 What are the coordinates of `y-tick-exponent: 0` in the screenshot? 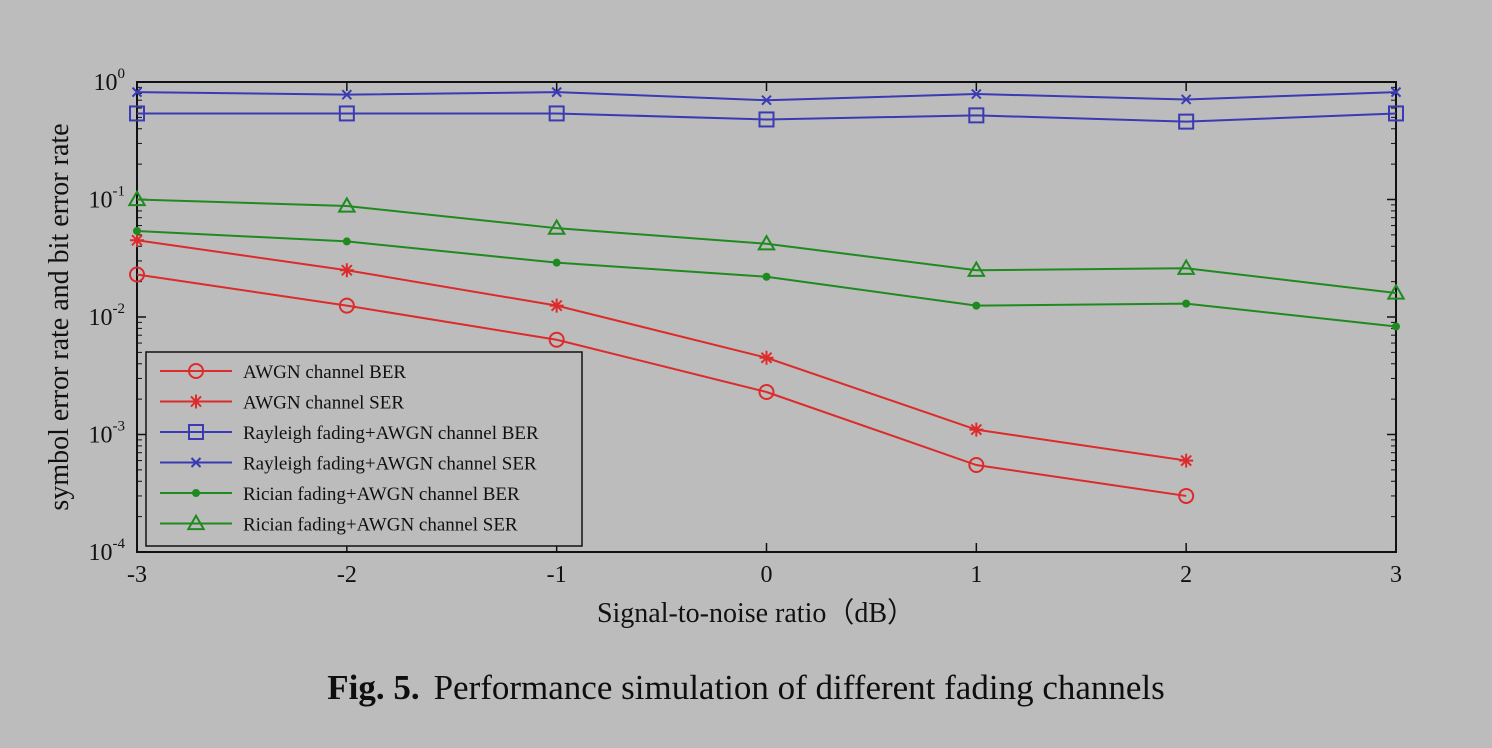 It's located at (122, 74).